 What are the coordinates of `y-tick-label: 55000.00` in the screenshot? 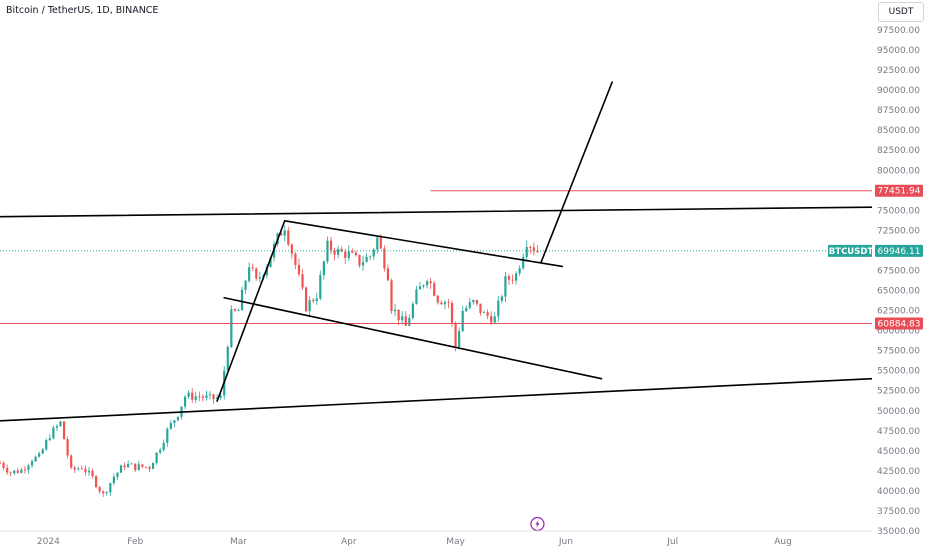 It's located at (898, 372).